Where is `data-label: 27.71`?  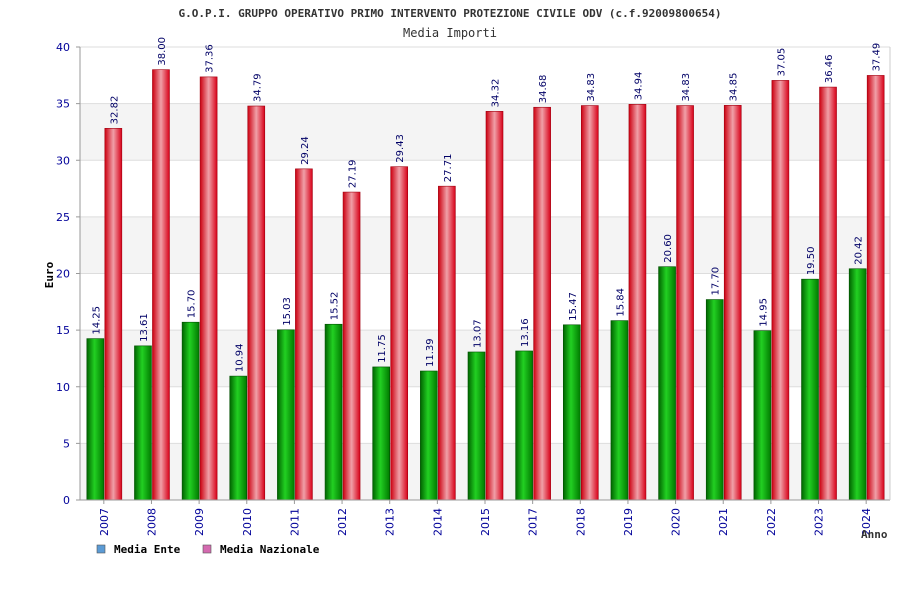 data-label: 27.71 is located at coordinates (448, 168).